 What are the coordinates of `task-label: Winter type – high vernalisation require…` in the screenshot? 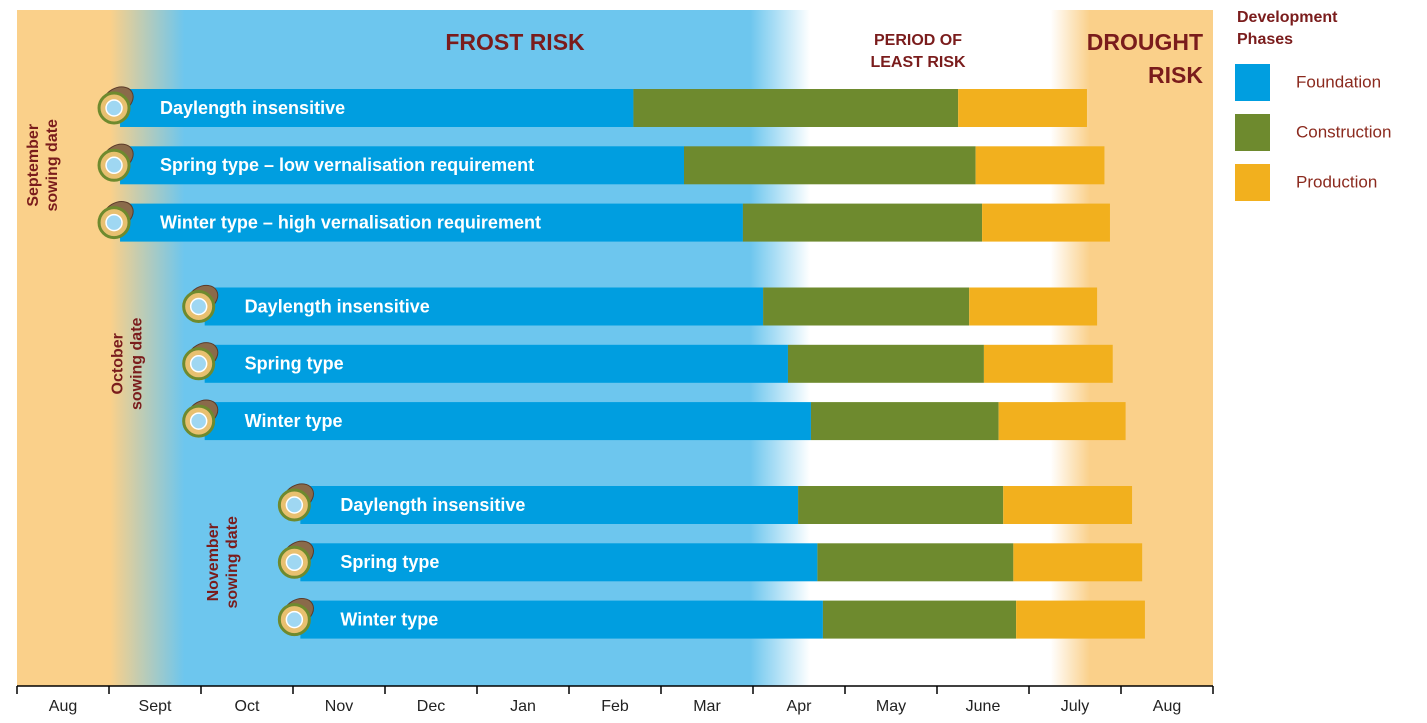 It's located at (350, 222).